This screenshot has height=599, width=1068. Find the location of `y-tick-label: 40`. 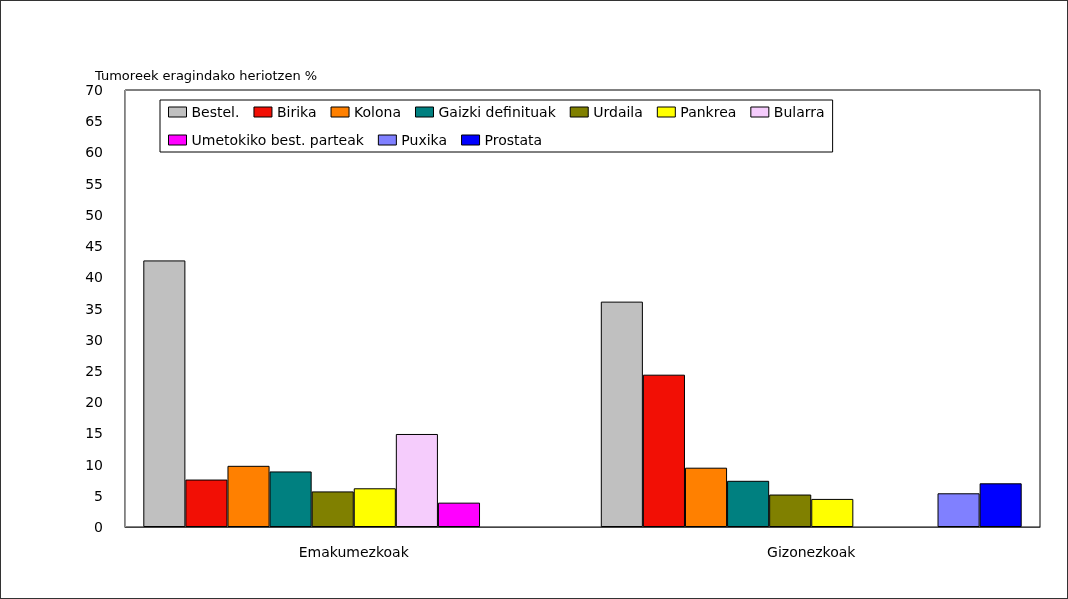

y-tick-label: 40 is located at coordinates (94, 277).